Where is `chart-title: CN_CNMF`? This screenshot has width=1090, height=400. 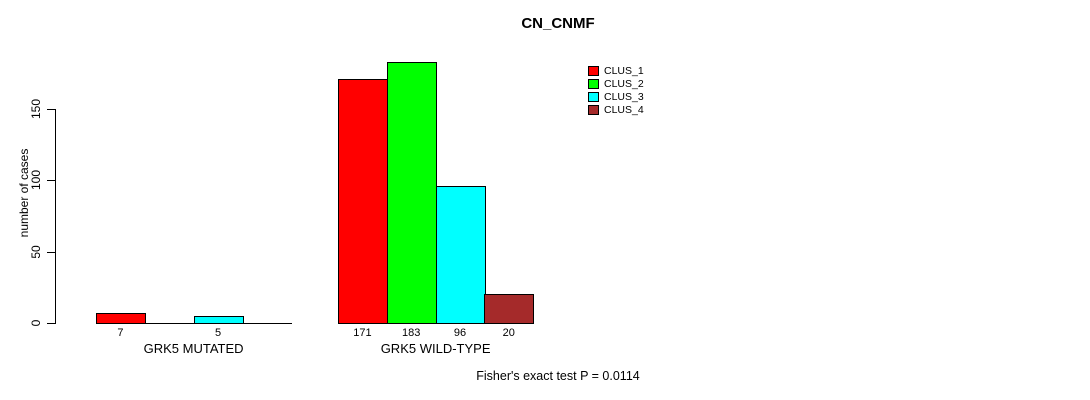
chart-title: CN_CNMF is located at coordinates (558, 23).